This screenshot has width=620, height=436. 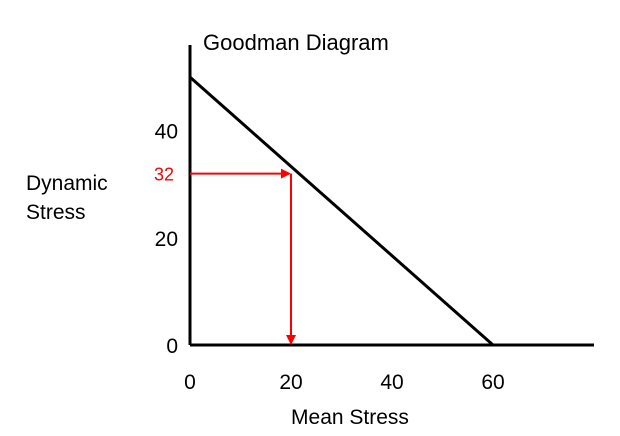 I want to click on annotation-layer: 32, so click(x=225, y=255).